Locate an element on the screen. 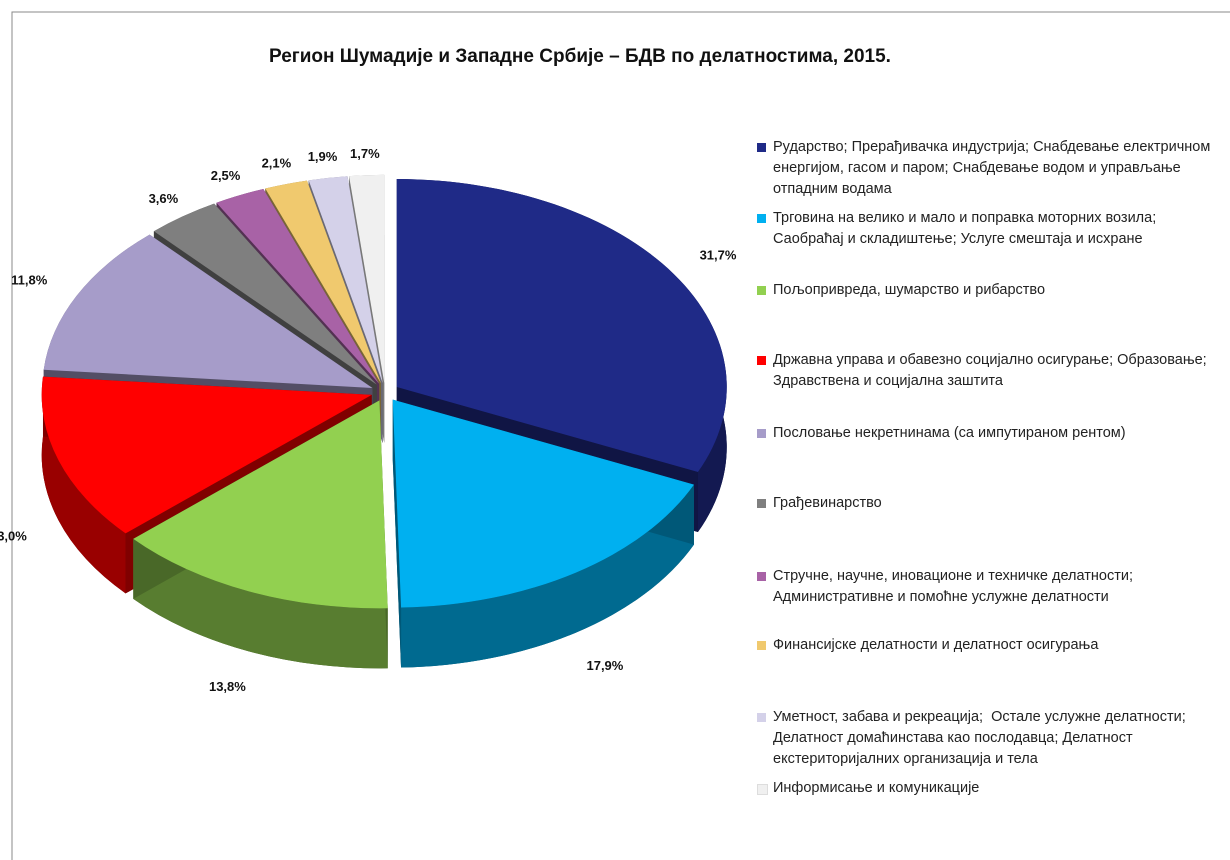 This screenshot has width=1230, height=860. data-label: 31,7% is located at coordinates (718, 254).